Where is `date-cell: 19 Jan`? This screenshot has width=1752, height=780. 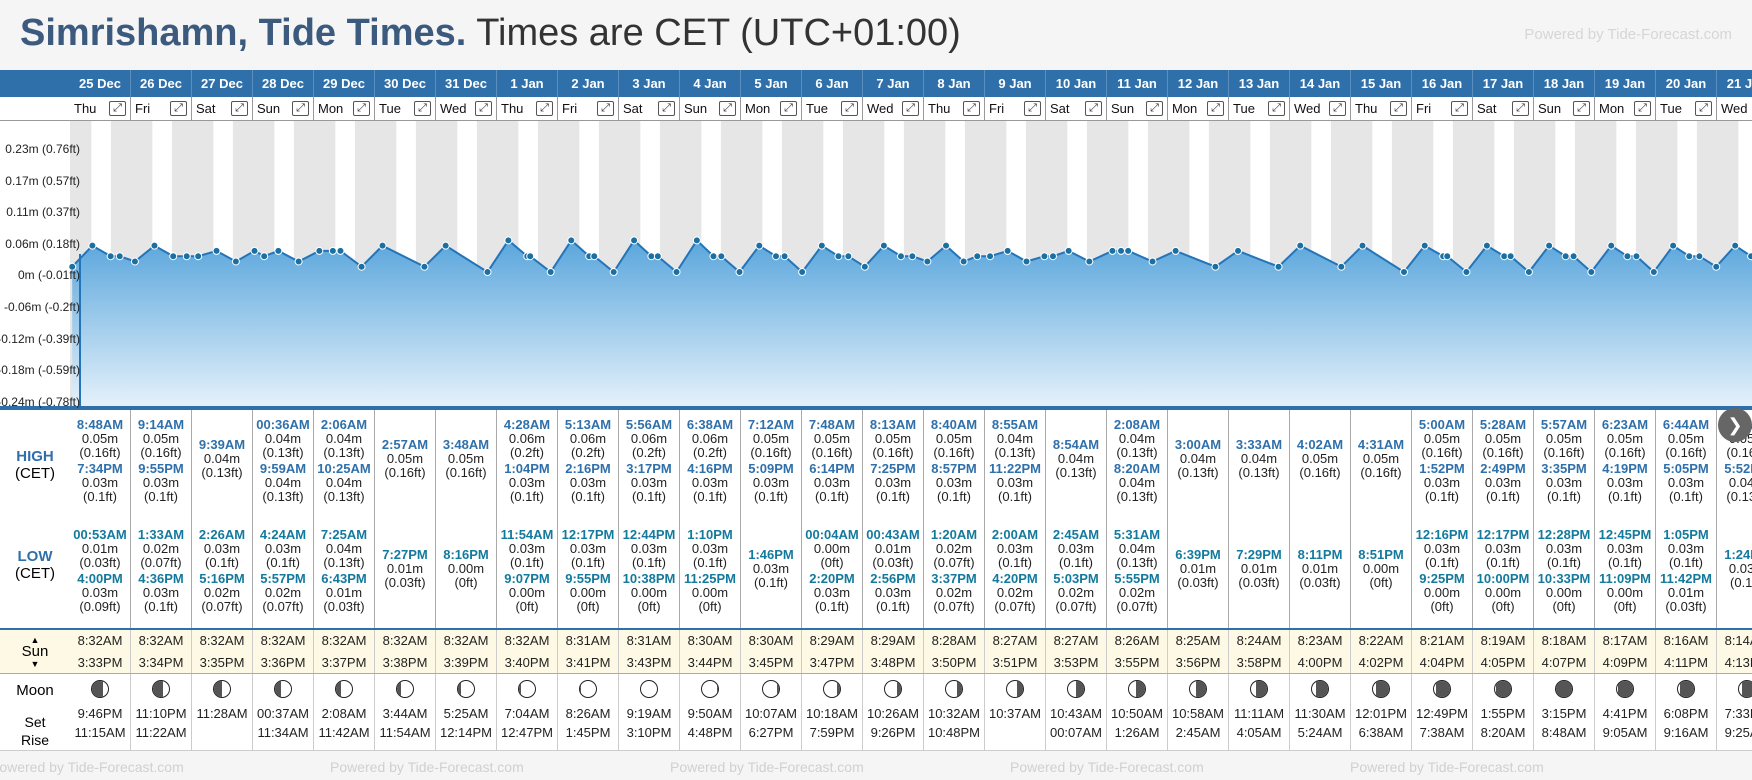
date-cell: 19 Jan is located at coordinates (1625, 83).